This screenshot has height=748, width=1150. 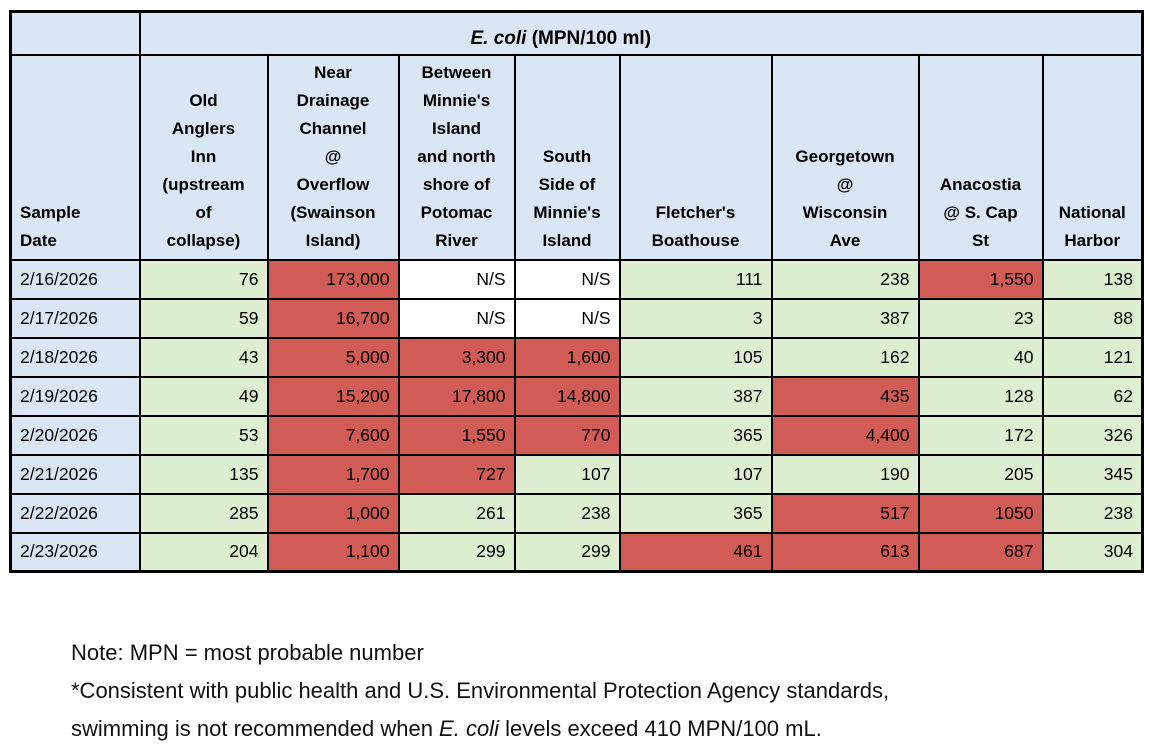 What do you see at coordinates (203, 318) in the screenshot?
I see `value-cell: 59` at bounding box center [203, 318].